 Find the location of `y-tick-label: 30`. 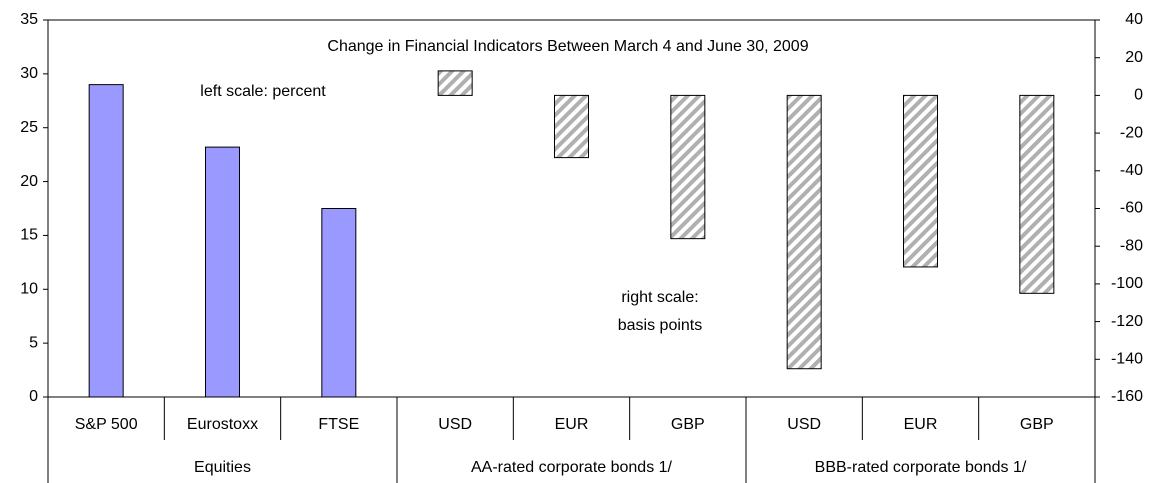

y-tick-label: 30 is located at coordinates (29, 73).